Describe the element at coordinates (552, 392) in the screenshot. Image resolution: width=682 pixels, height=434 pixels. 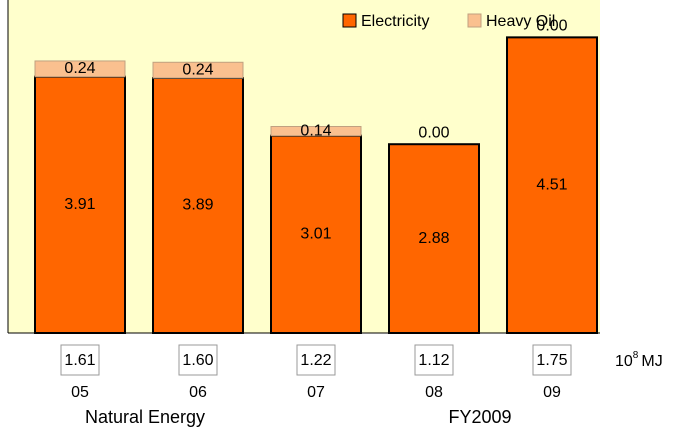
I see `x-tick-label: 09` at that location.